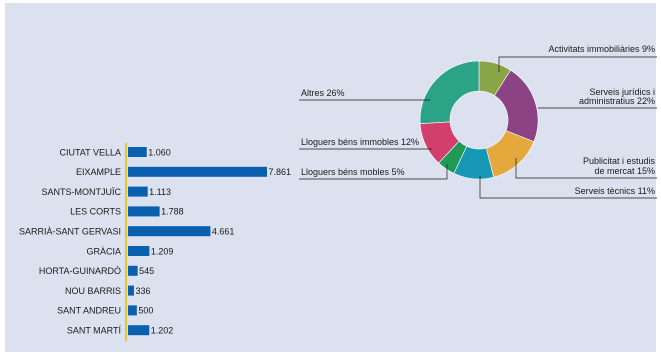  I want to click on value-label: 1.202, so click(162, 331).